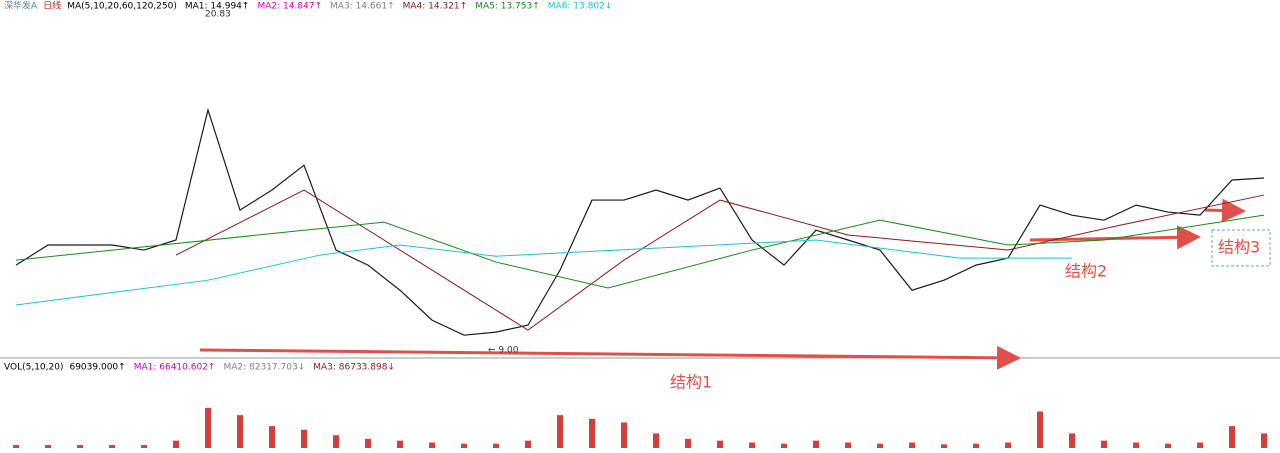  Describe the element at coordinates (580, 7) in the screenshot. I see `header-text: MA6: 13.802↓` at that location.